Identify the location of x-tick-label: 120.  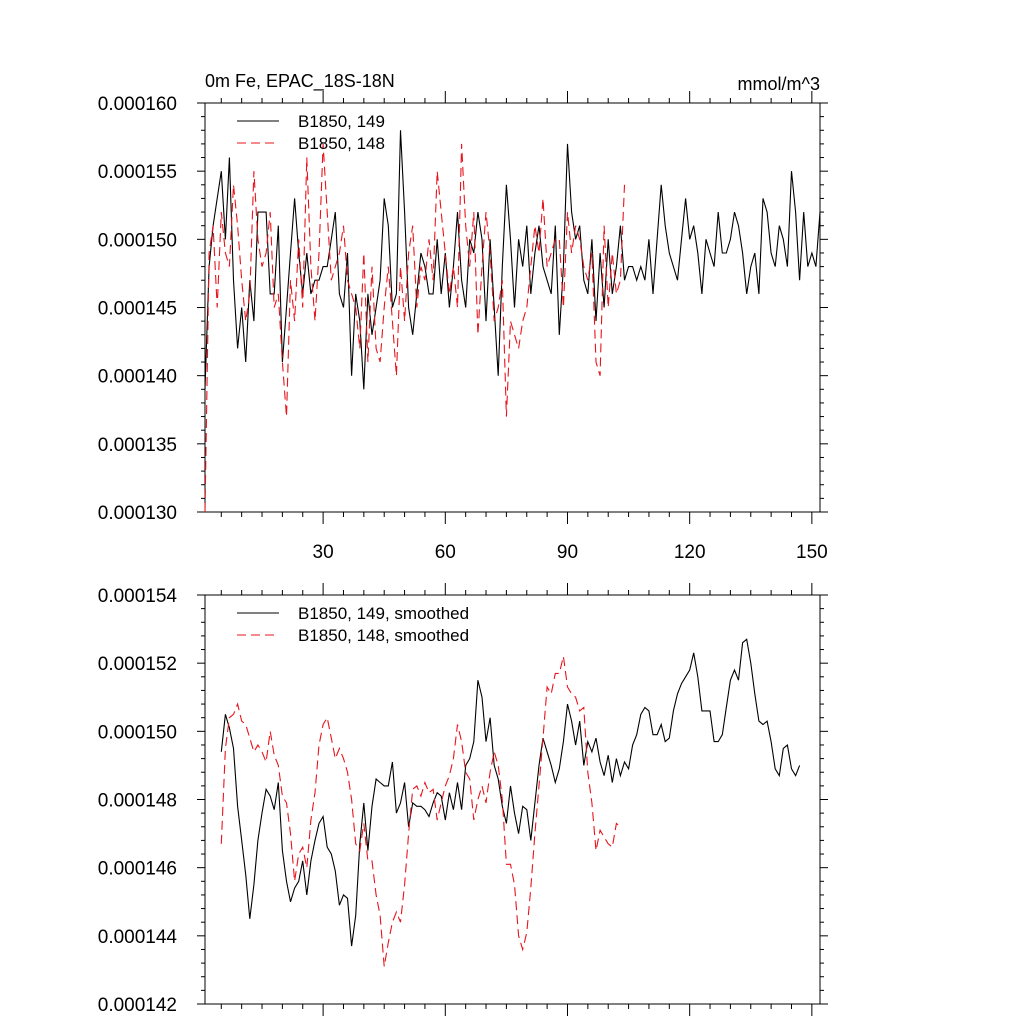
(690, 552).